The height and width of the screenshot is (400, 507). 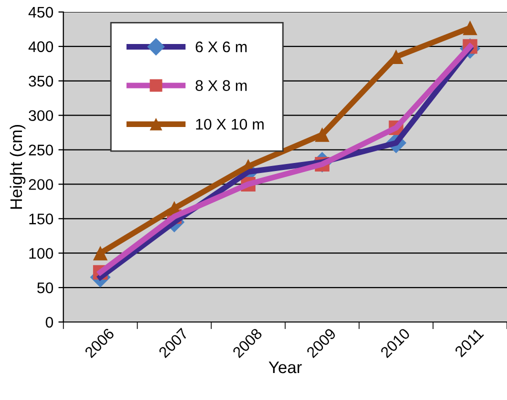 I want to click on y-tick-label: 200, so click(x=41, y=184).